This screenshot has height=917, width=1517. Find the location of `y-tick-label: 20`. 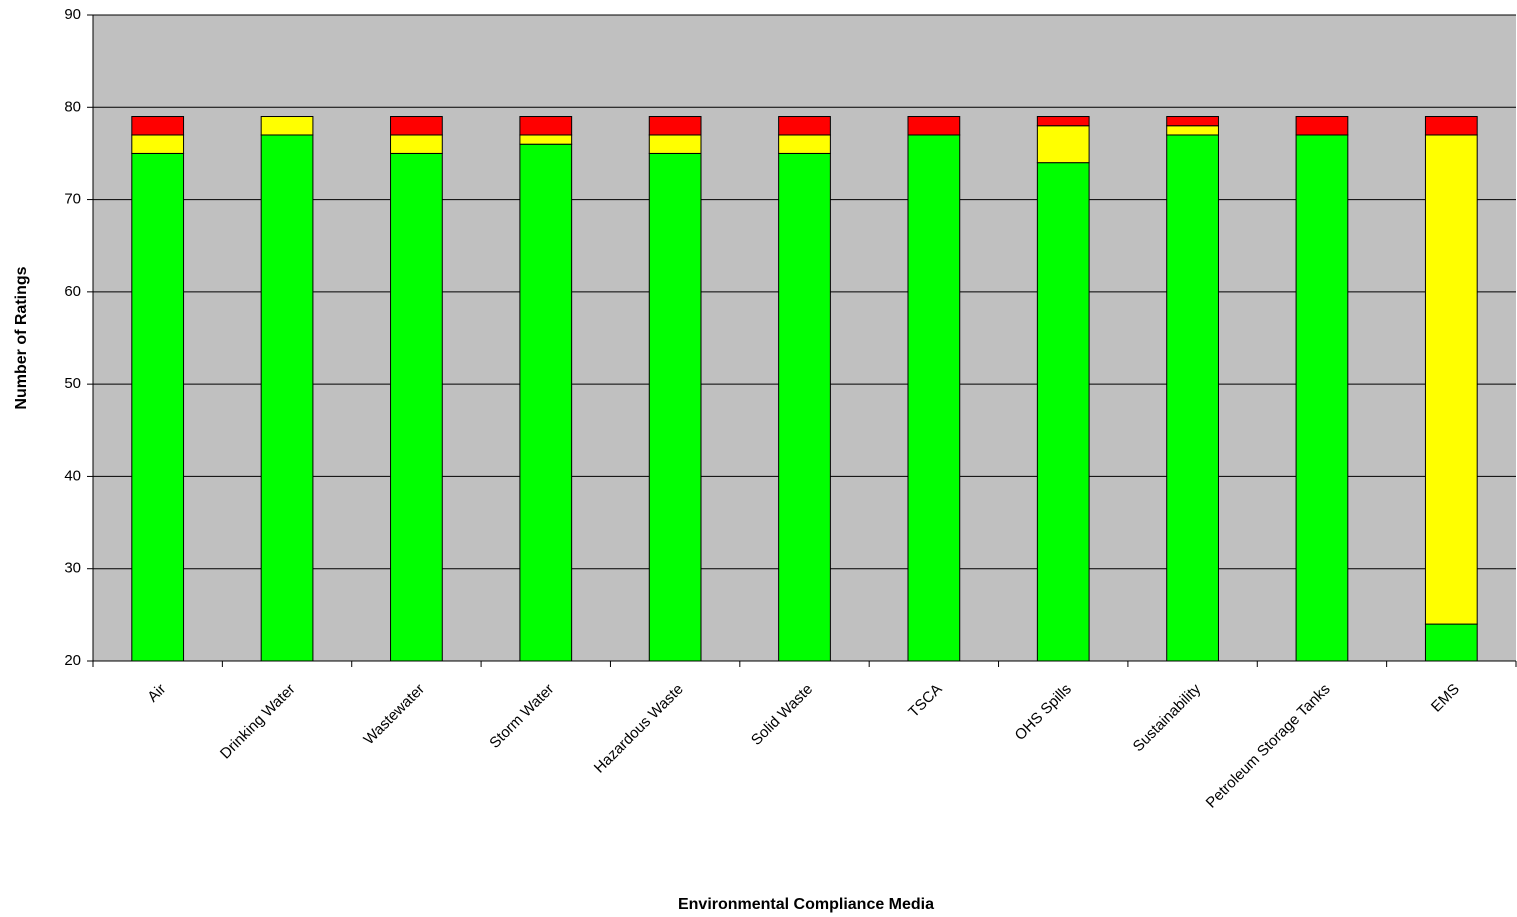

y-tick-label: 20 is located at coordinates (72, 660).